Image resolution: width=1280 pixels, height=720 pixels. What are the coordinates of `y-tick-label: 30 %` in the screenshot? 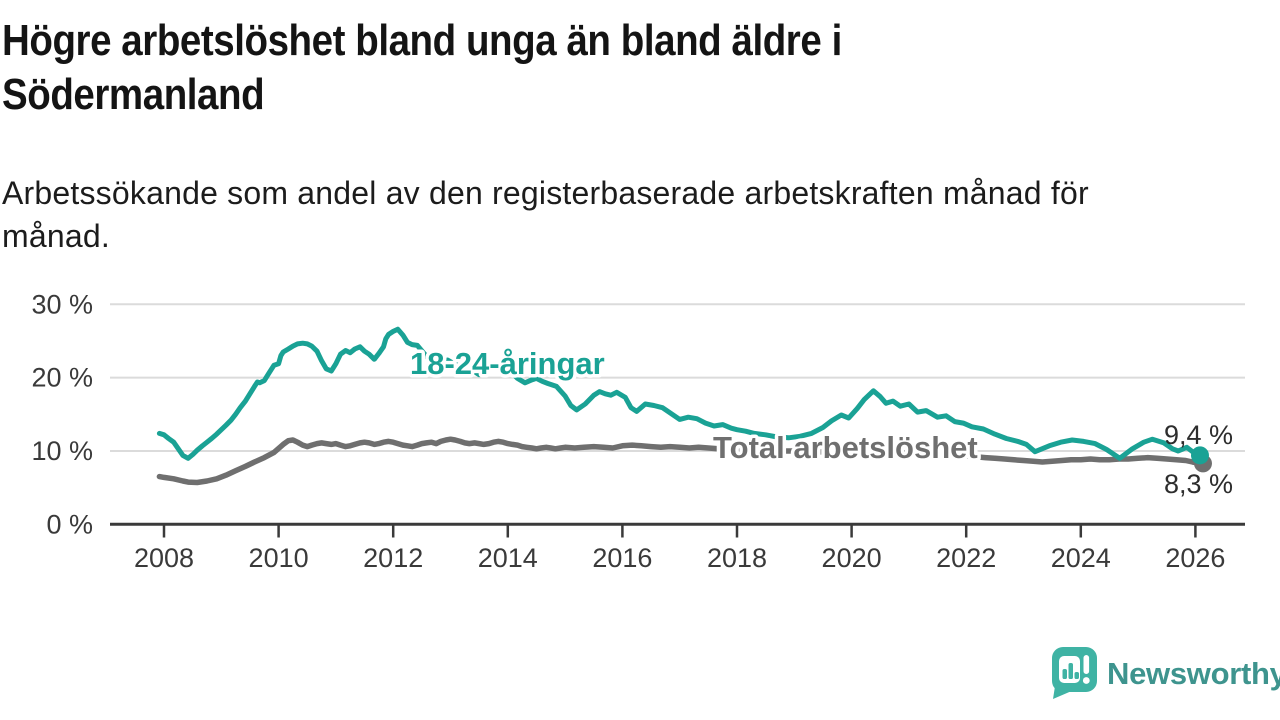 It's located at (62, 304).